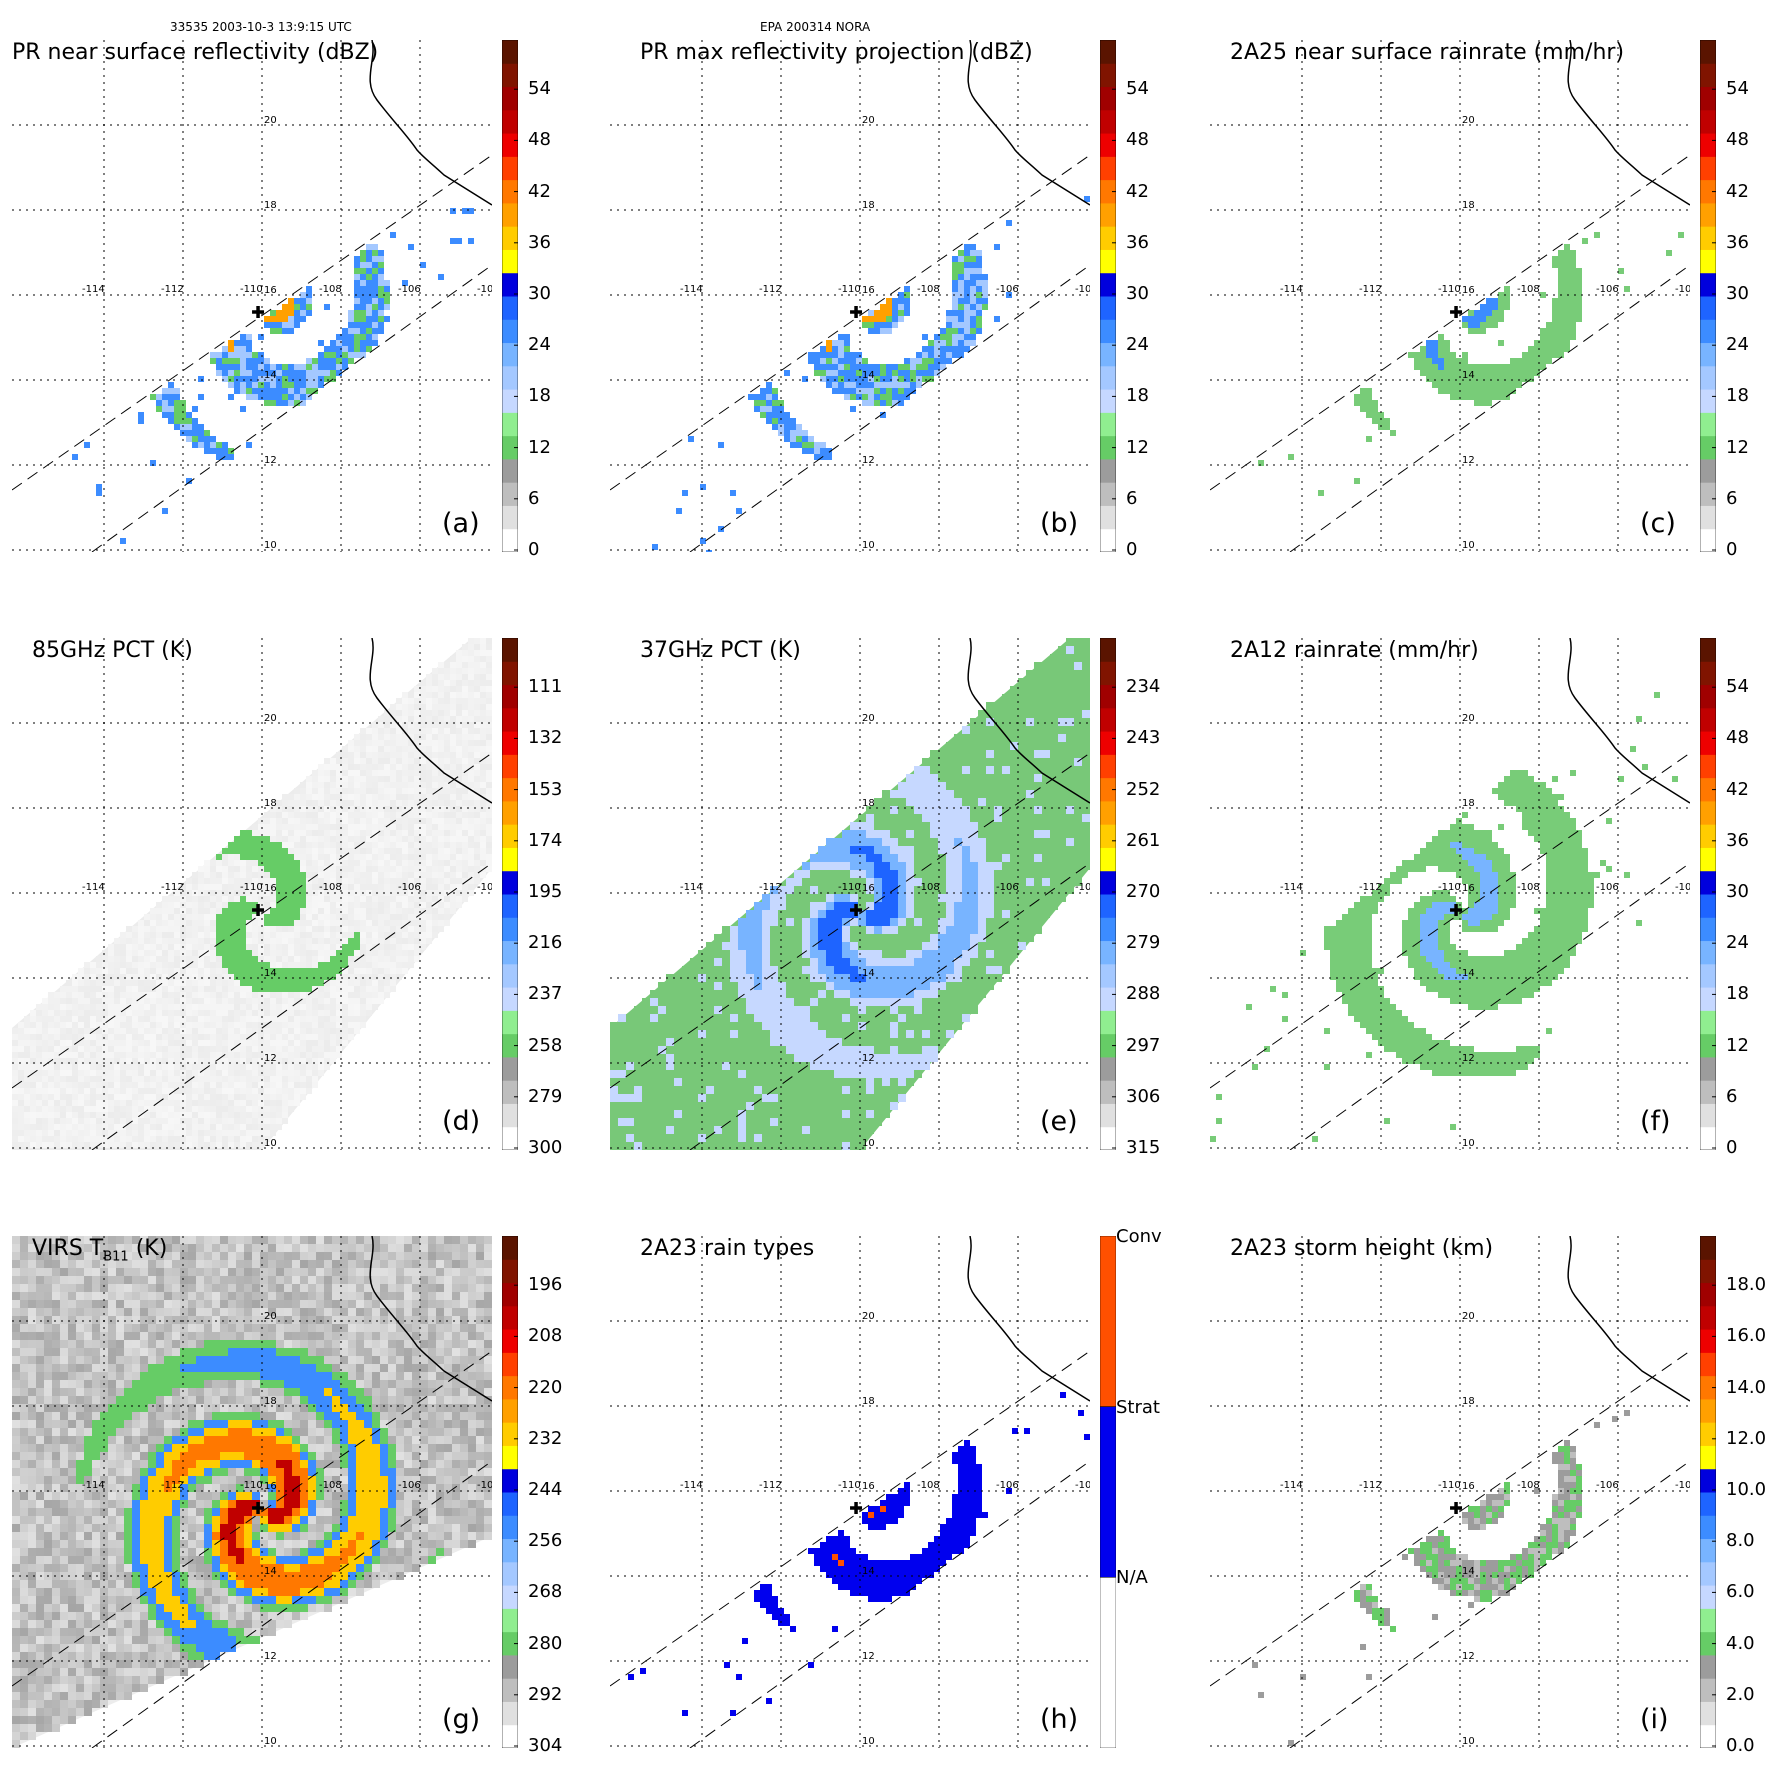  Describe the element at coordinates (545, 738) in the screenshot. I see `colorbar-tick-label: 132` at that location.